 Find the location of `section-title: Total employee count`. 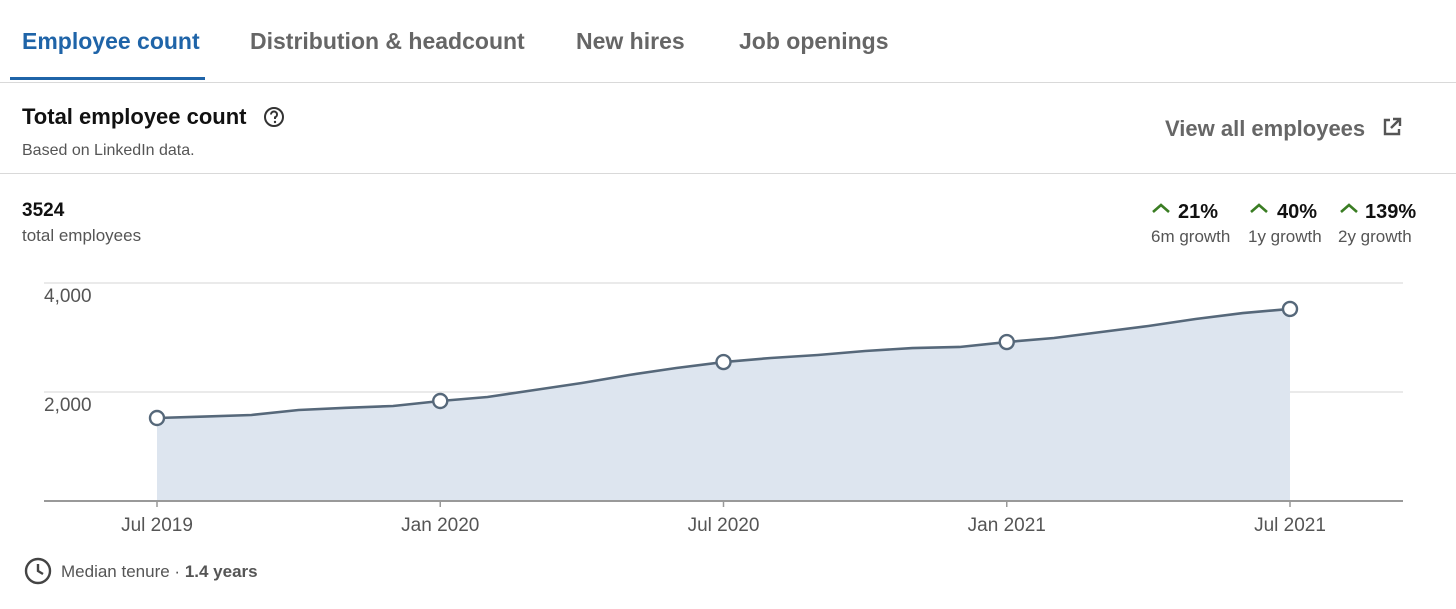

section-title: Total employee count is located at coordinates (134, 116).